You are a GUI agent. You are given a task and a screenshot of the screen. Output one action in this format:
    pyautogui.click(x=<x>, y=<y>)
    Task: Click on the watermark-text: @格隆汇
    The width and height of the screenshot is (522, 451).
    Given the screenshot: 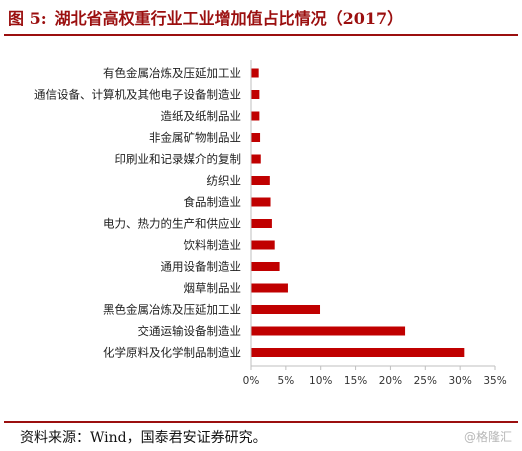 What is the action you would take?
    pyautogui.click(x=487, y=437)
    